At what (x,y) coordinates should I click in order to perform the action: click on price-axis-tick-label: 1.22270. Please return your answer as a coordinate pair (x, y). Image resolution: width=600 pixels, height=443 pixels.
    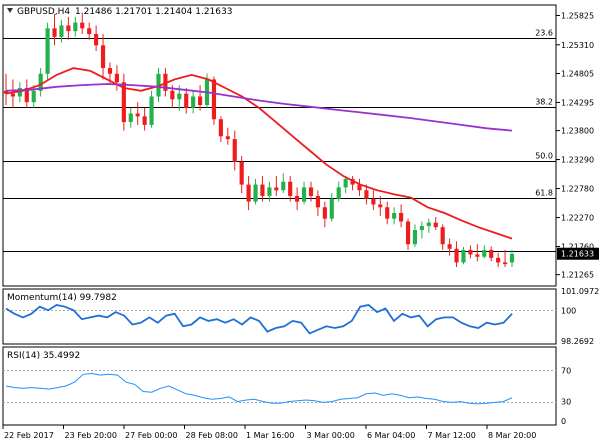
    Looking at the image, I should click on (577, 218).